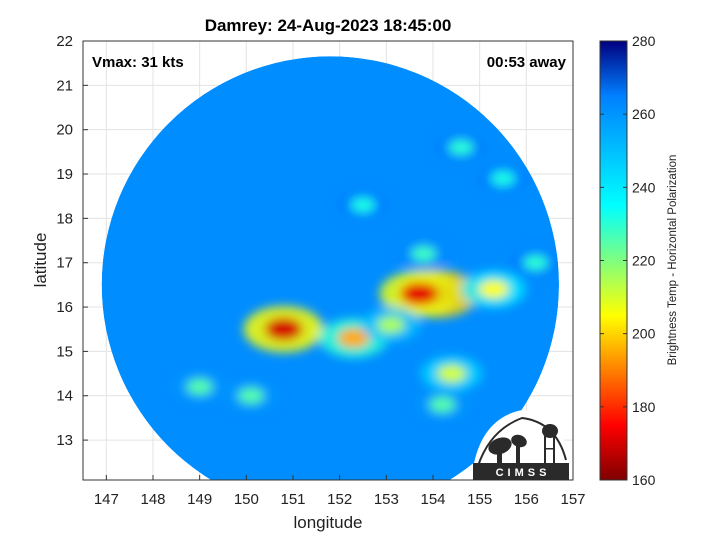  Describe the element at coordinates (64, 130) in the screenshot. I see `y-tick-label: 20` at that location.